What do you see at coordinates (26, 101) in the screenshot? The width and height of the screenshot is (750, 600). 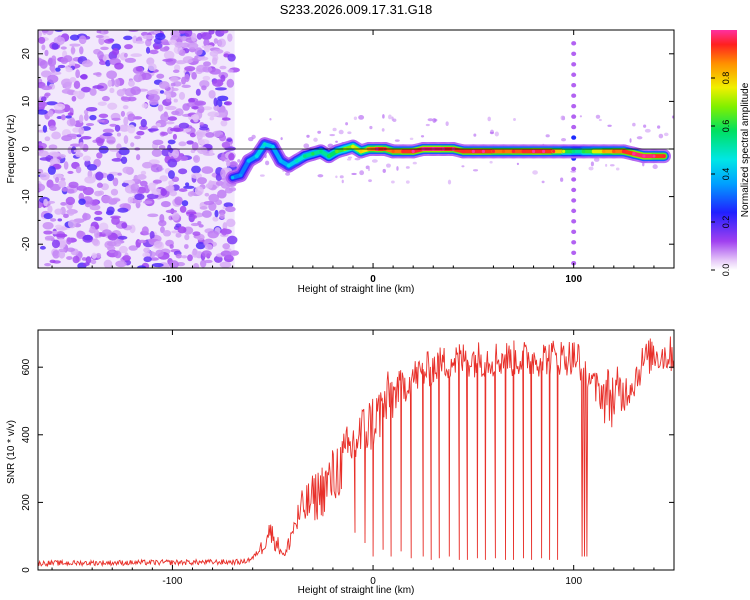 I see `spec-ytick-label: 10` at bounding box center [26, 101].